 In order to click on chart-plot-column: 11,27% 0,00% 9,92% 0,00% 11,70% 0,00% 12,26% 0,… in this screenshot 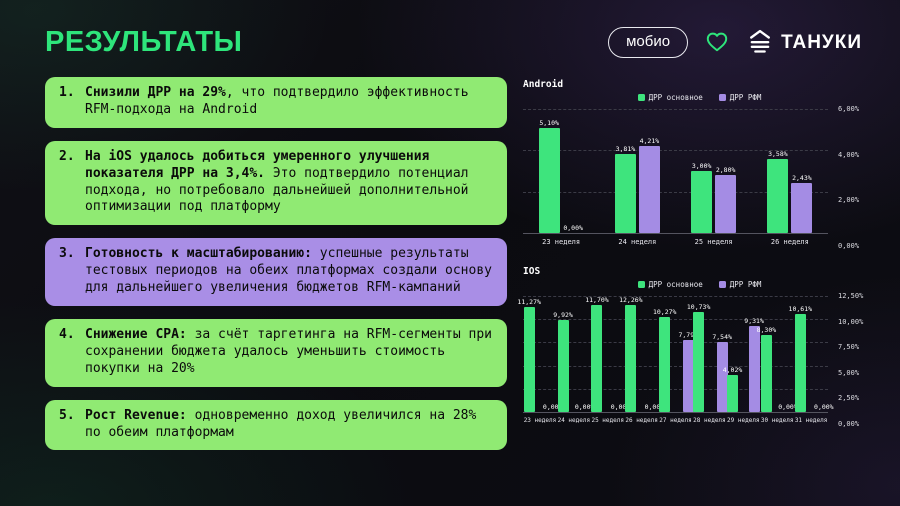, I will do `click(675, 360)`.